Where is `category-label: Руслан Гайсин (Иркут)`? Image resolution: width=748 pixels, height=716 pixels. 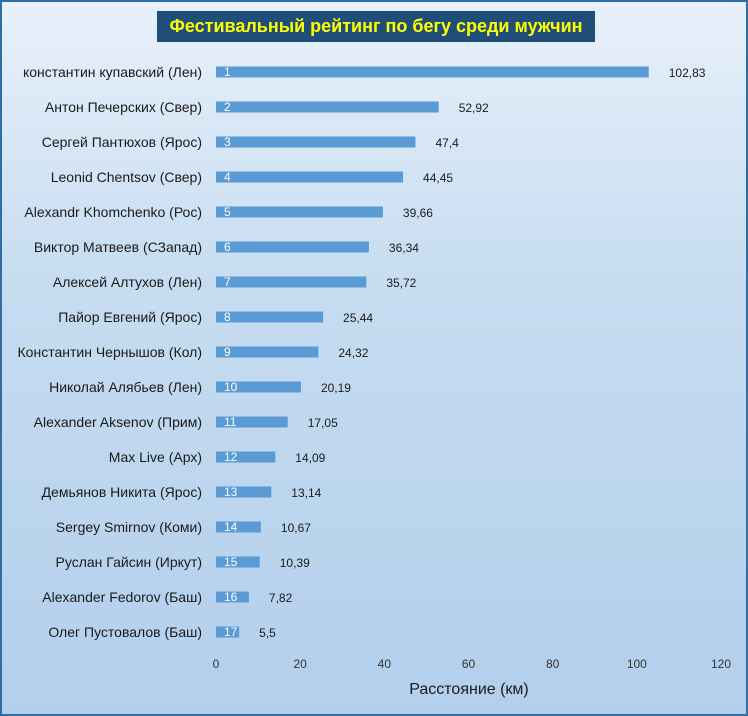 category-label: Руслан Гайсин (Иркут) is located at coordinates (129, 562).